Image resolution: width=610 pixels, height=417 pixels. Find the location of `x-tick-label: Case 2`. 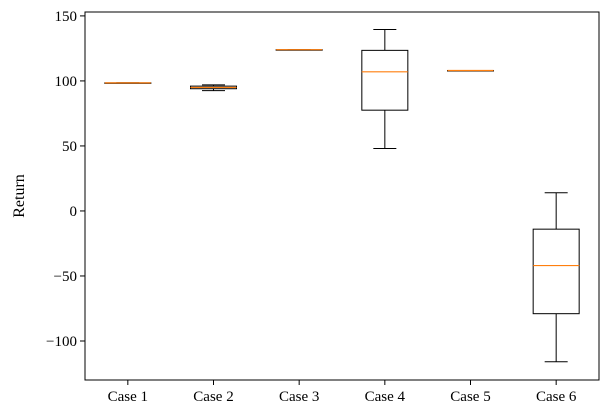

x-tick-label: Case 2 is located at coordinates (213, 397).